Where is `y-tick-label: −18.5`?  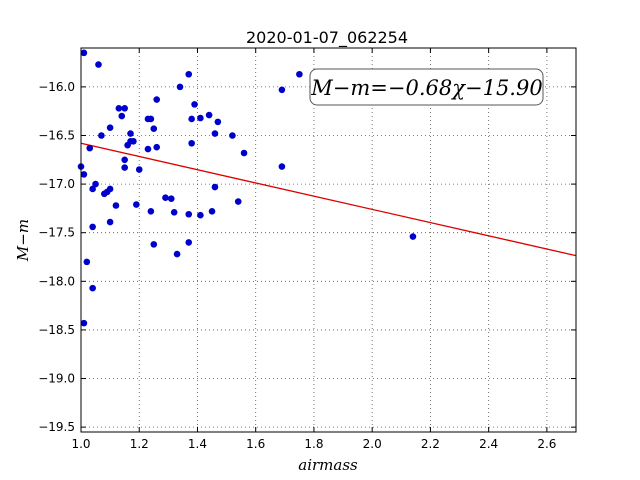 y-tick-label: −18.5 is located at coordinates (56, 330).